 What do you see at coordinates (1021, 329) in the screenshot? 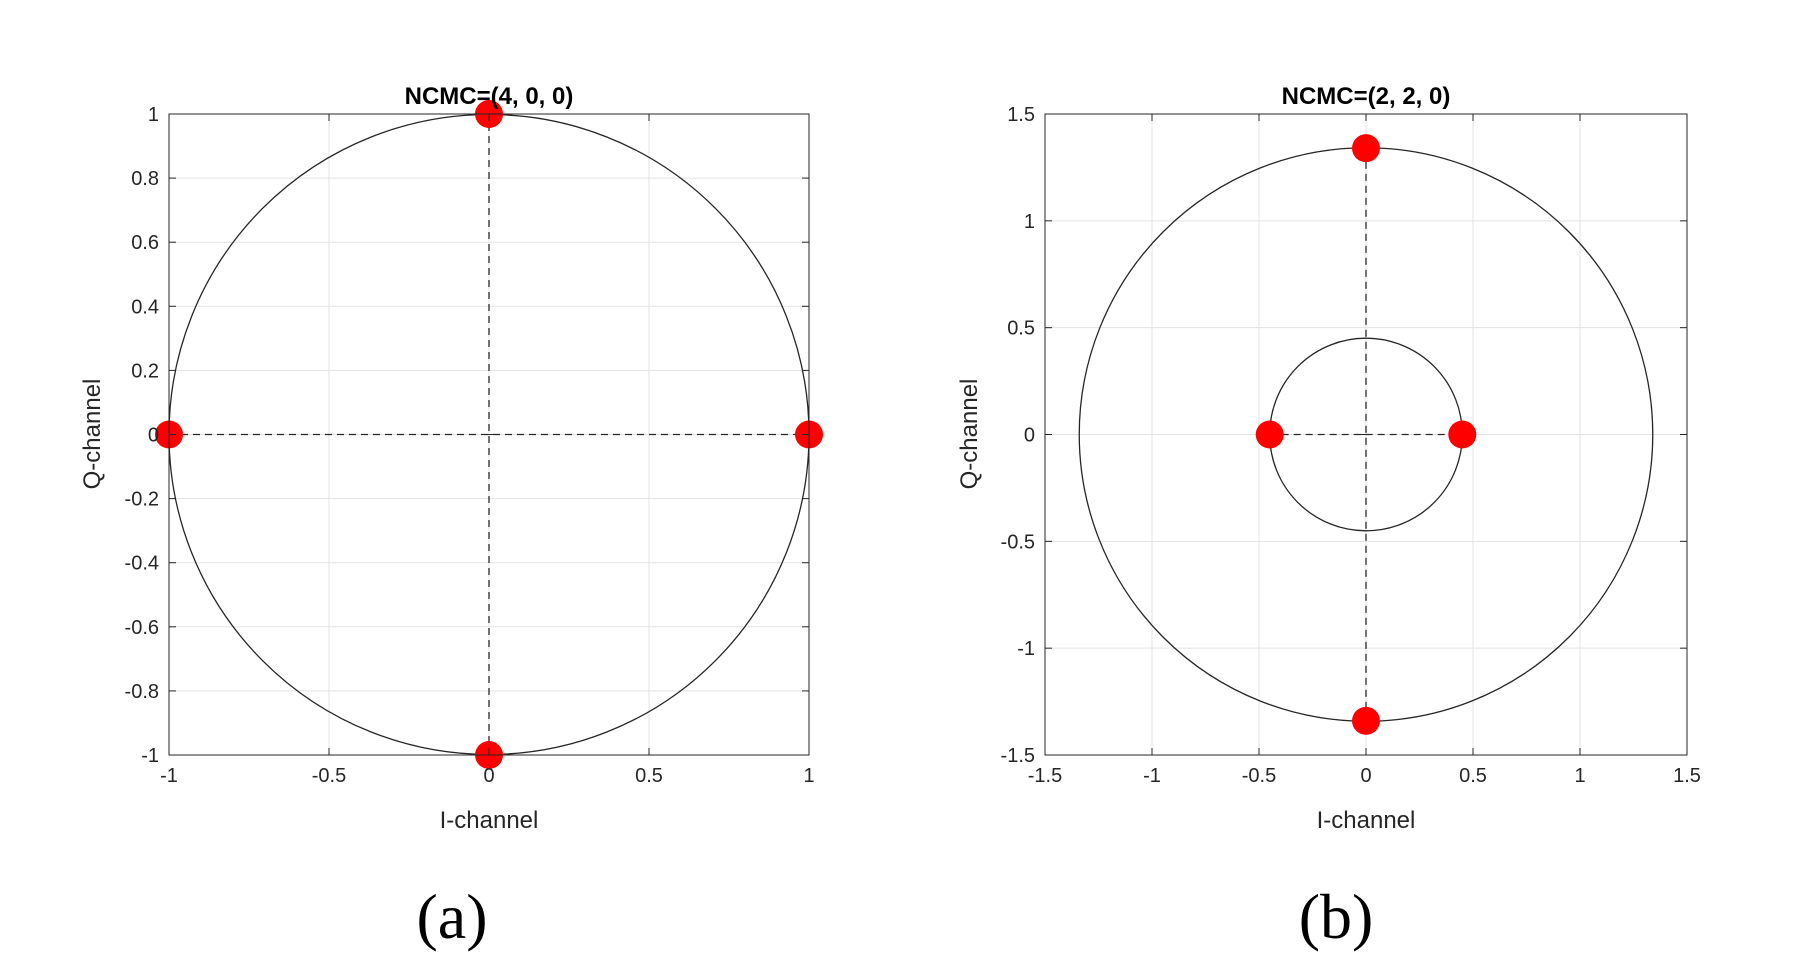
I see `y-tick-label: 0.5` at bounding box center [1021, 329].